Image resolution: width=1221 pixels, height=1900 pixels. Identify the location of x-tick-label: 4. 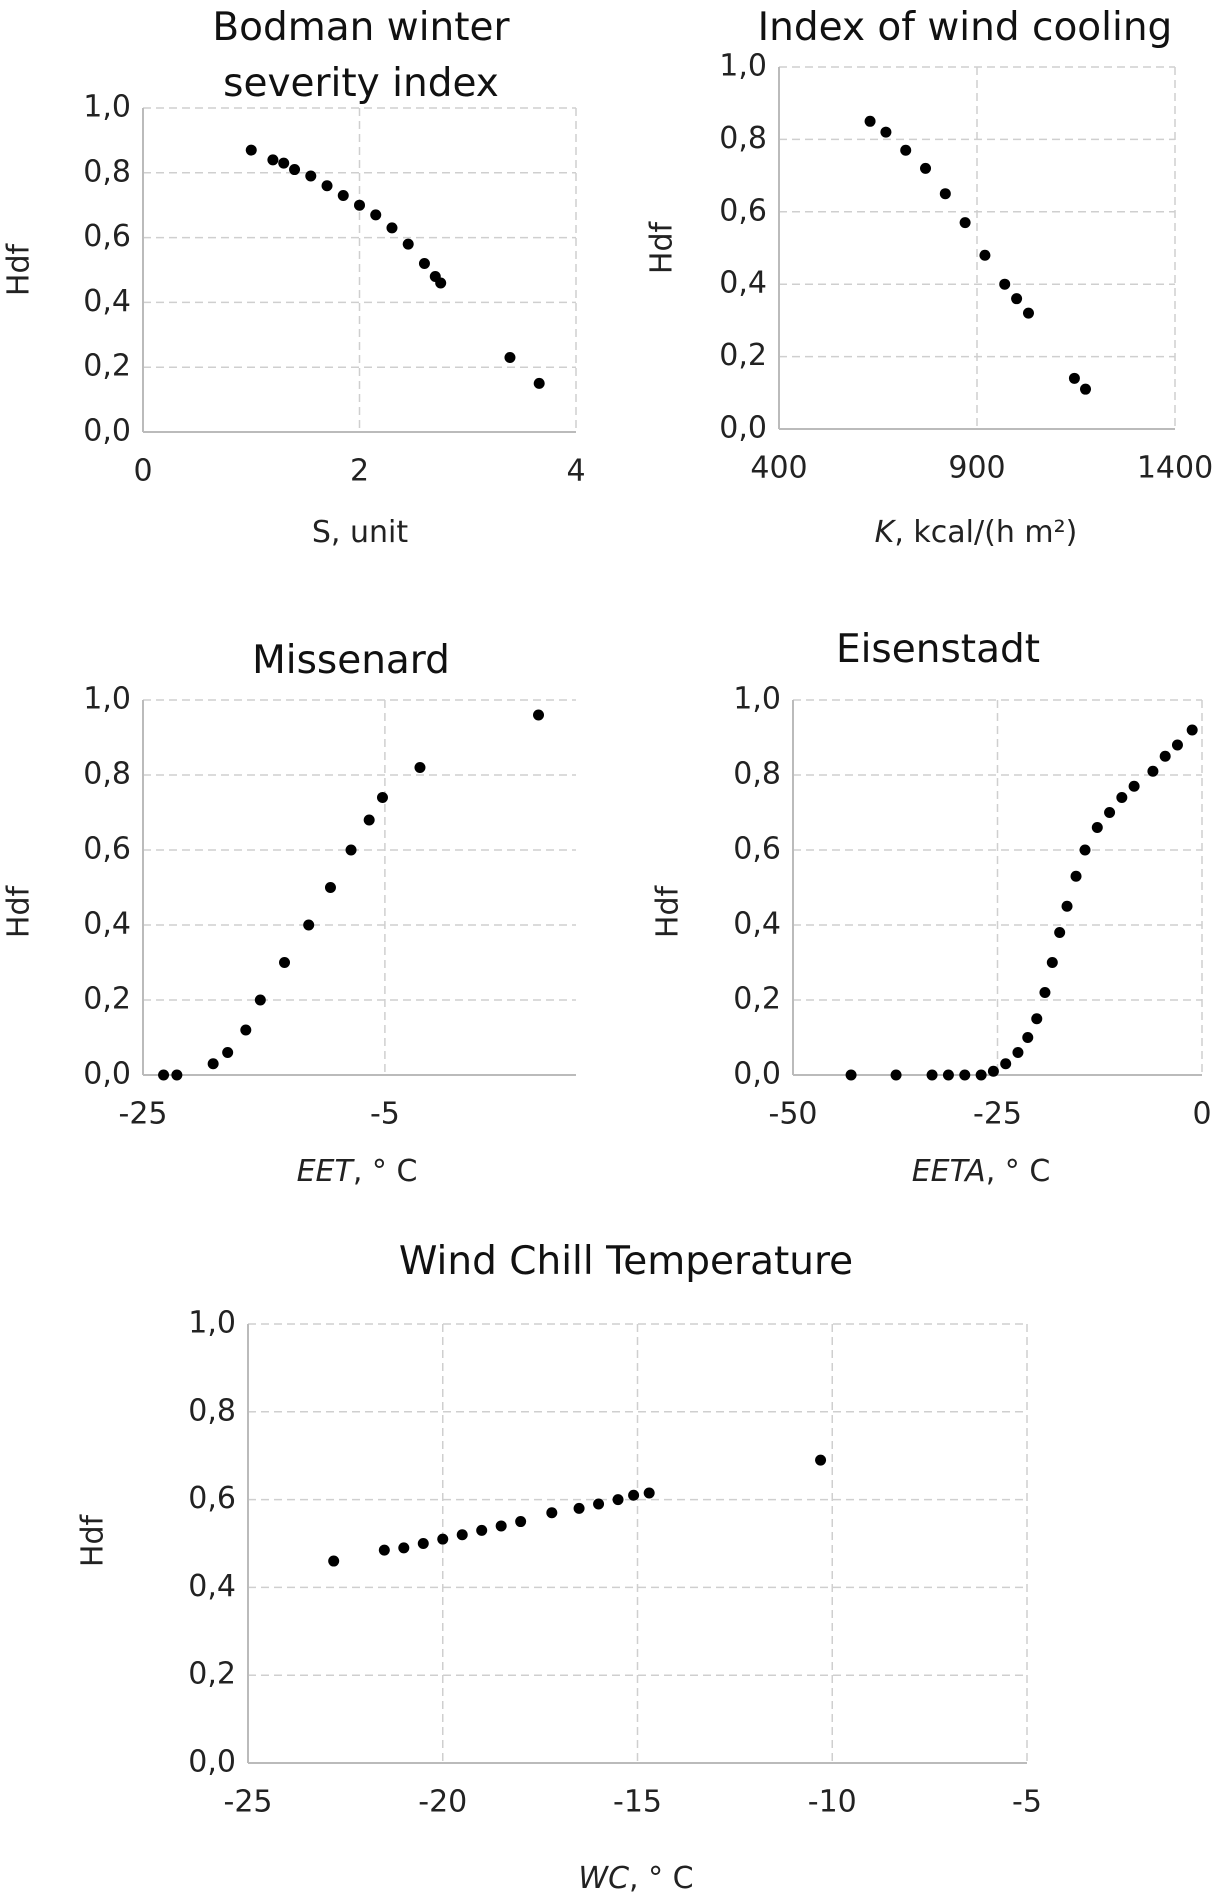
(575, 471).